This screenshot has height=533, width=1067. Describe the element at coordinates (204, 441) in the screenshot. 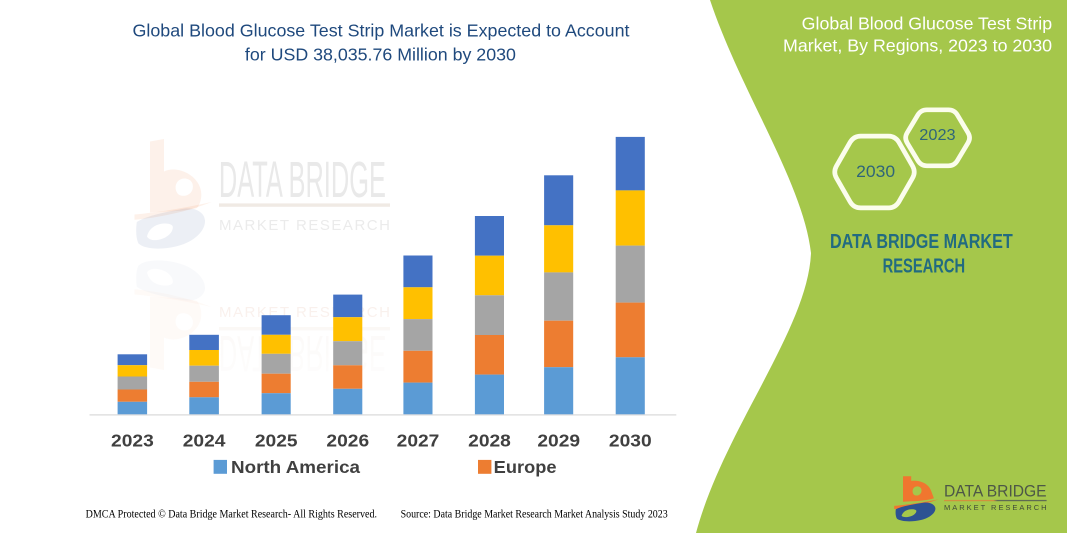

I see `svg-text: 2024` at that location.